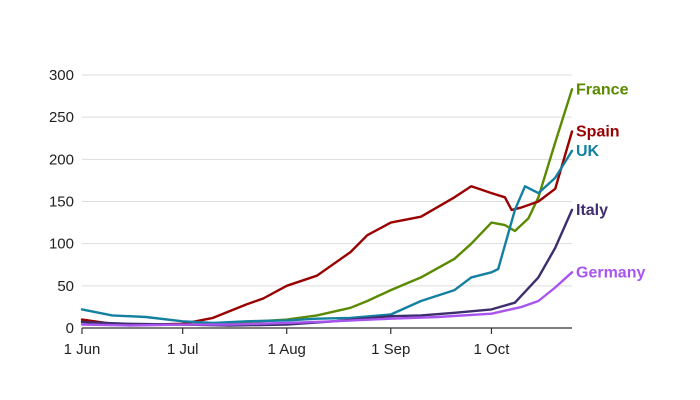  Describe the element at coordinates (65, 286) in the screenshot. I see `y-tick-label-50: 50` at that location.